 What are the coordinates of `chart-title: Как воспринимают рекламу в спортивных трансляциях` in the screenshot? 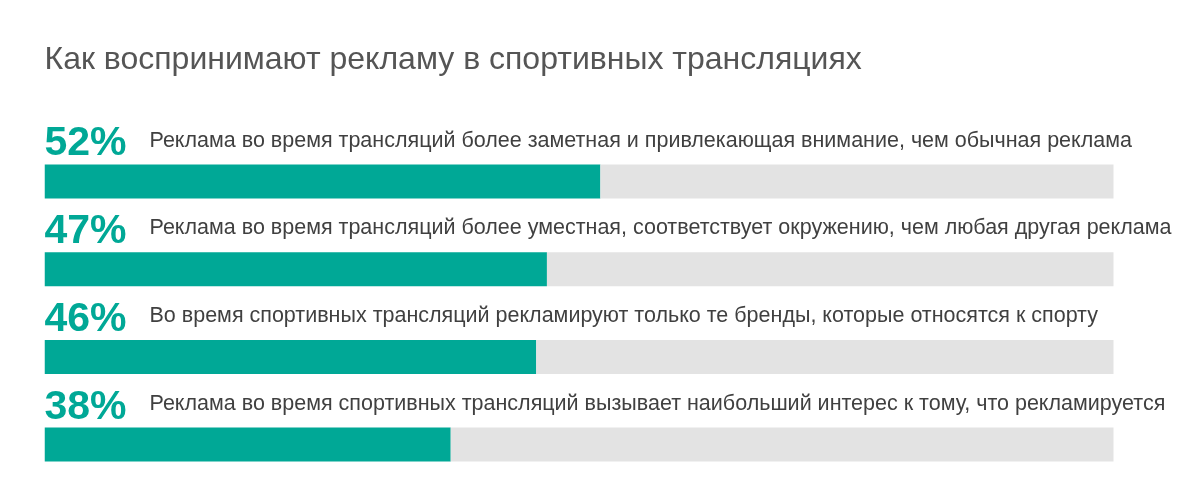 It's located at (453, 57).